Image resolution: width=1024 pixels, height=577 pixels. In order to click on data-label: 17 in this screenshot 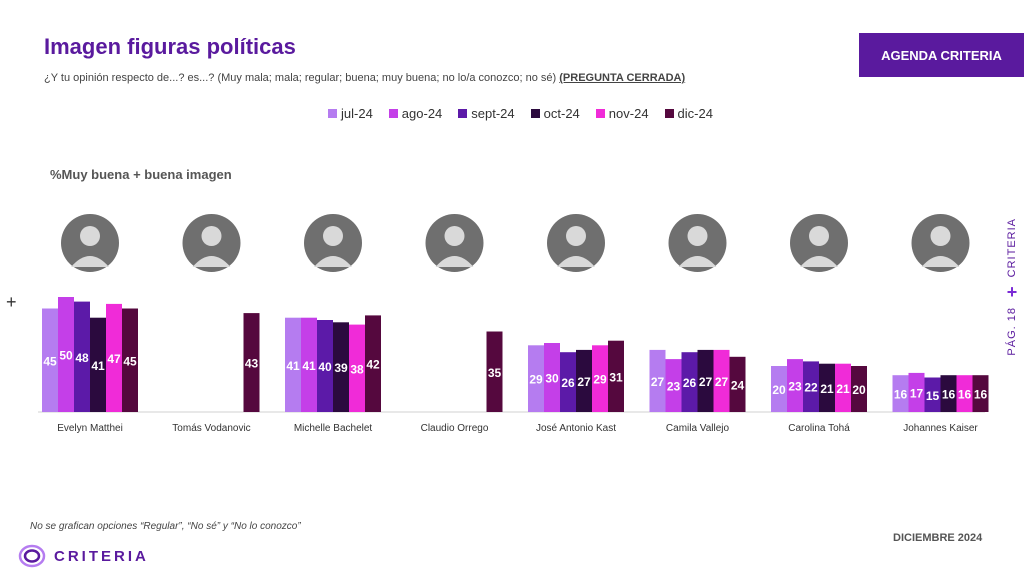, I will do `click(917, 393)`.